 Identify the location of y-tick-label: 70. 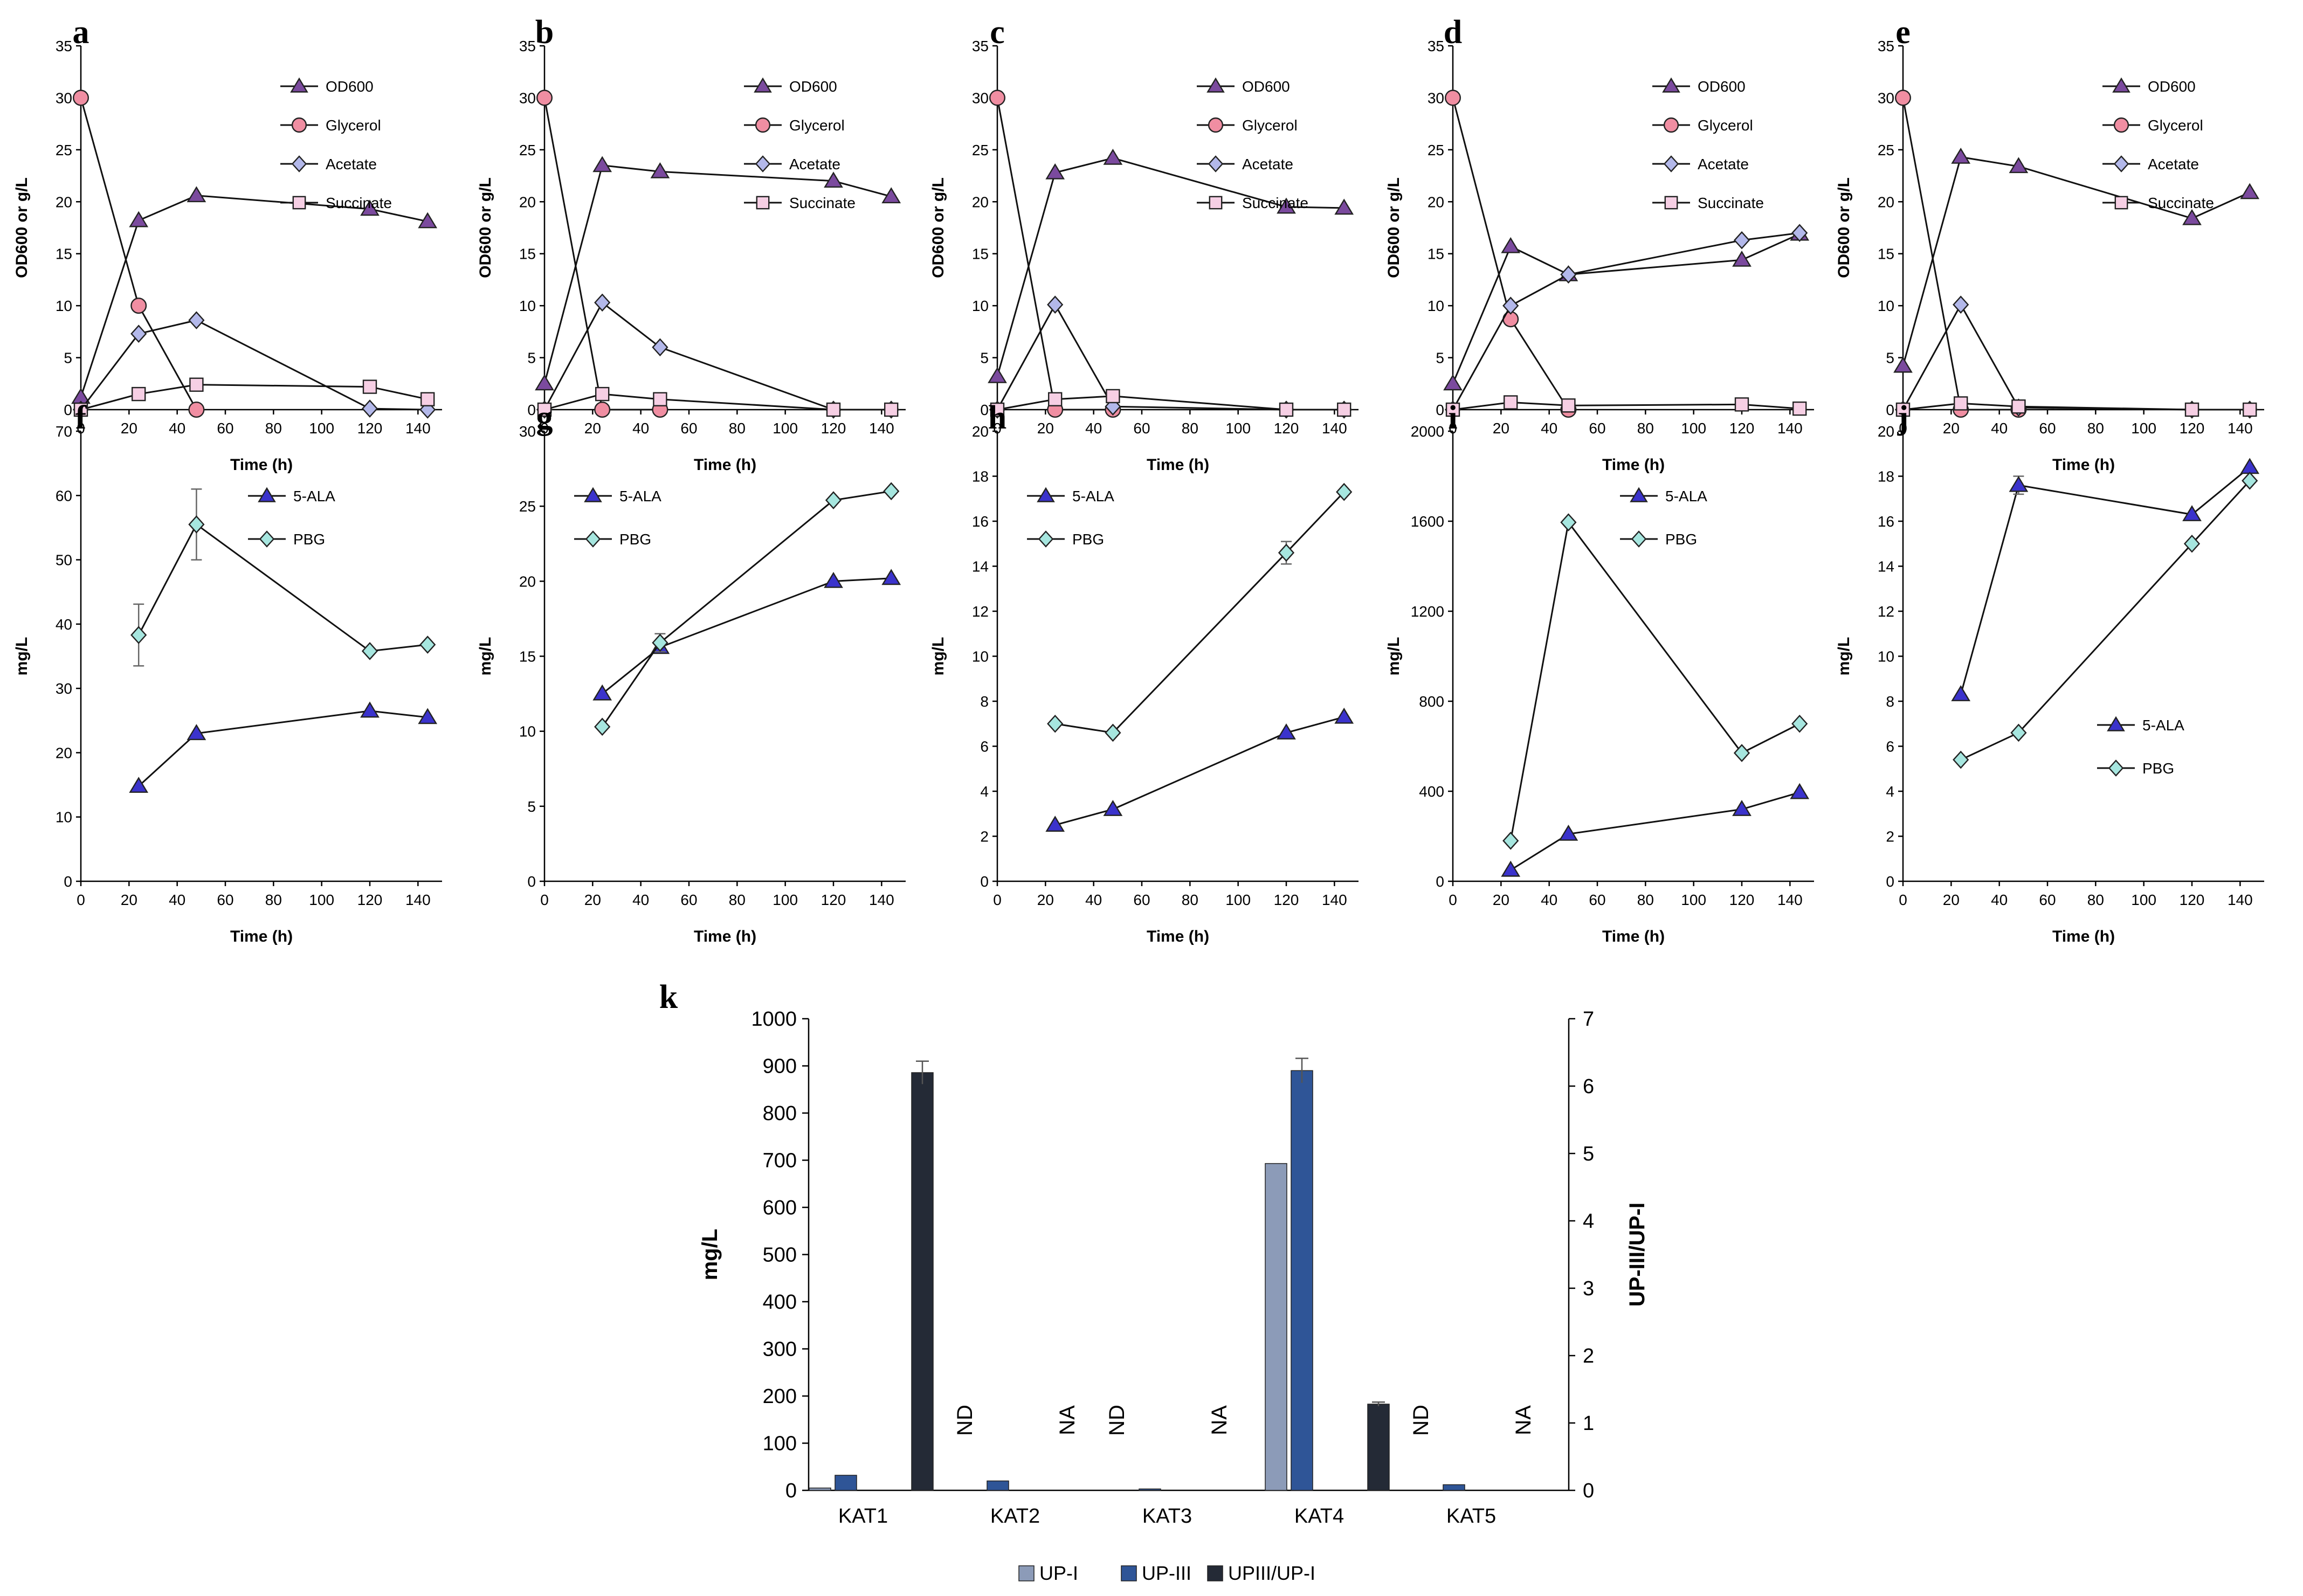
(64, 431).